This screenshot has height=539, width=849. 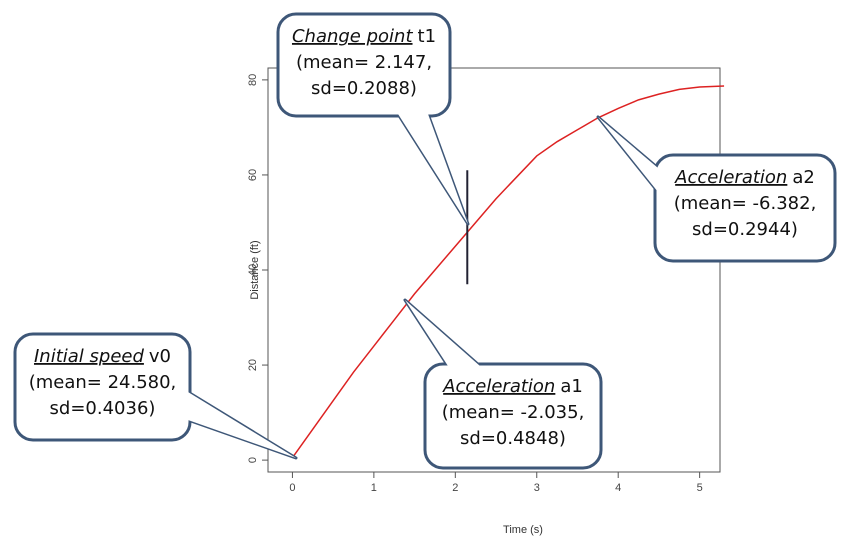 I want to click on callout-line: (mean= 2.147,, so click(x=364, y=62).